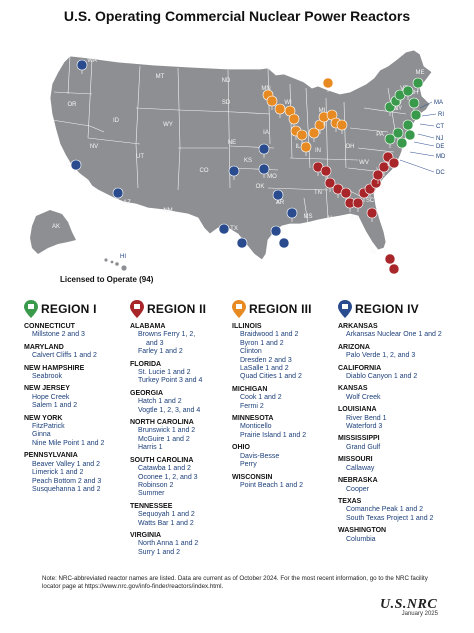  I want to click on state-label-tx: TX, so click(234, 229).